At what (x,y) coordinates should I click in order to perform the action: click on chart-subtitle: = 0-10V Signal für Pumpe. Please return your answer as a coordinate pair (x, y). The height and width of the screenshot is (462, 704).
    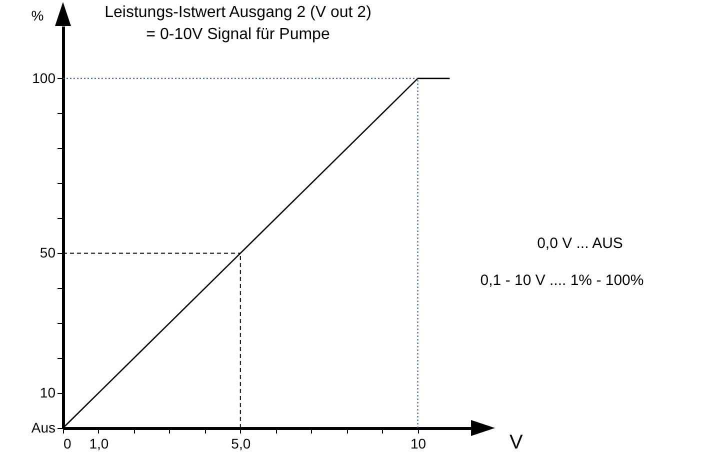
    Looking at the image, I should click on (238, 34).